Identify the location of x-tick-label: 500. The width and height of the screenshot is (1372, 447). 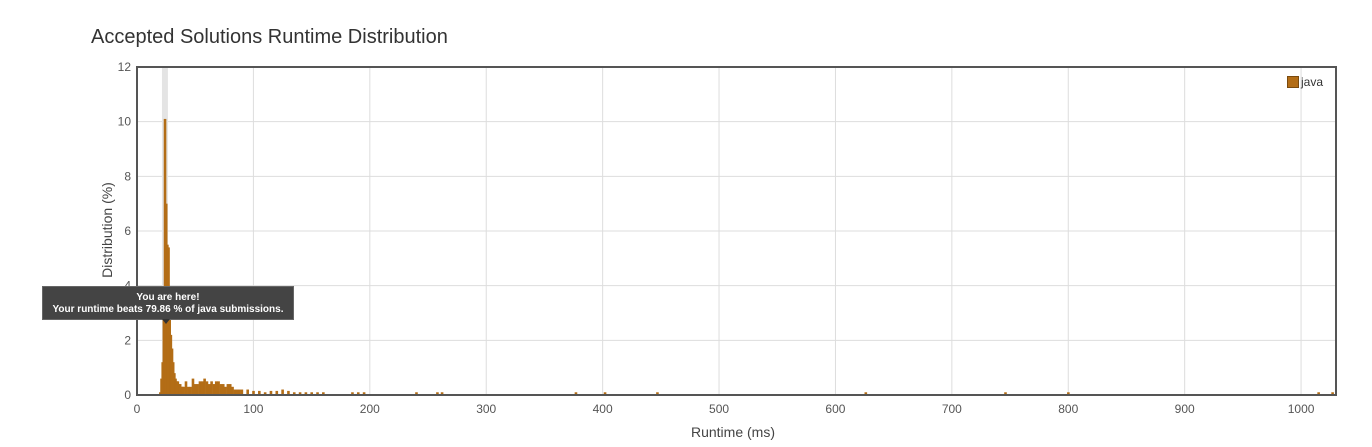
(719, 409).